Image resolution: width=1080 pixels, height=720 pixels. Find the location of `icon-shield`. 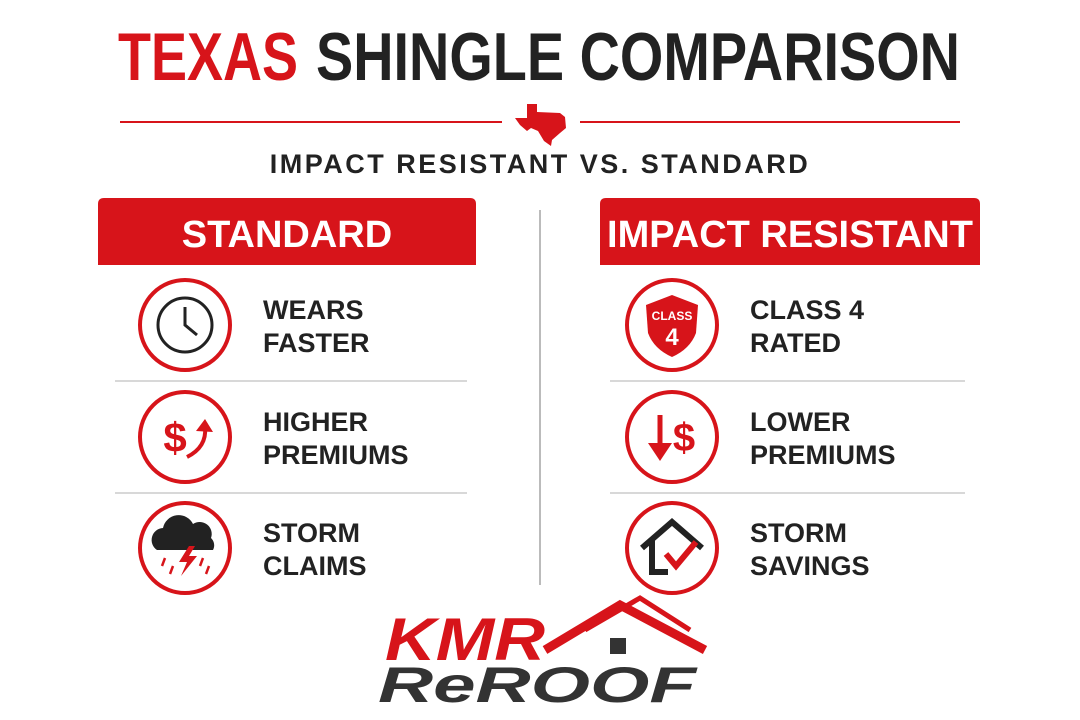

icon-shield is located at coordinates (672, 326).